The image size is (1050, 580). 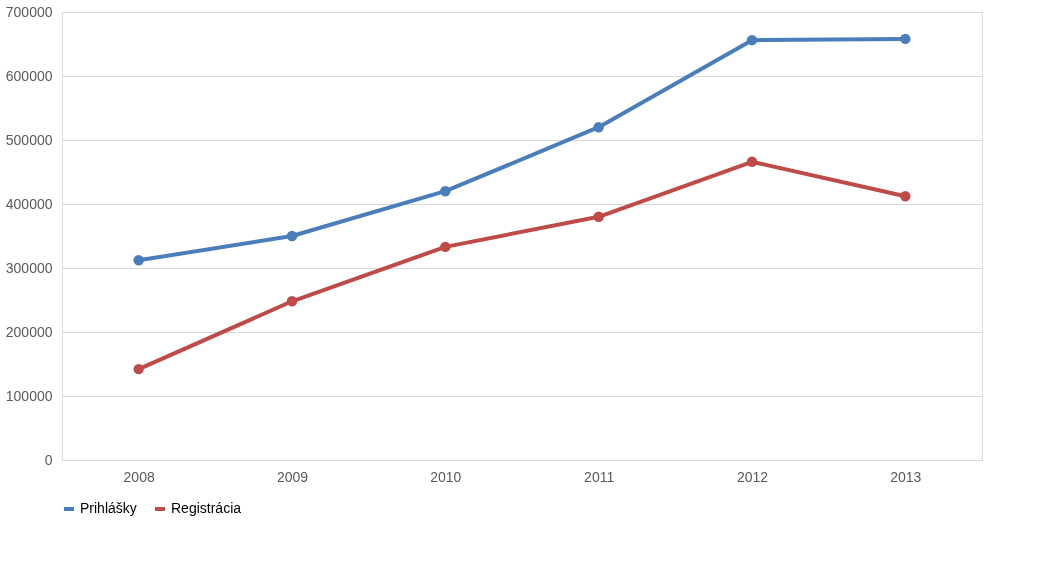 I want to click on legend-label: Prihlášky, so click(x=108, y=508).